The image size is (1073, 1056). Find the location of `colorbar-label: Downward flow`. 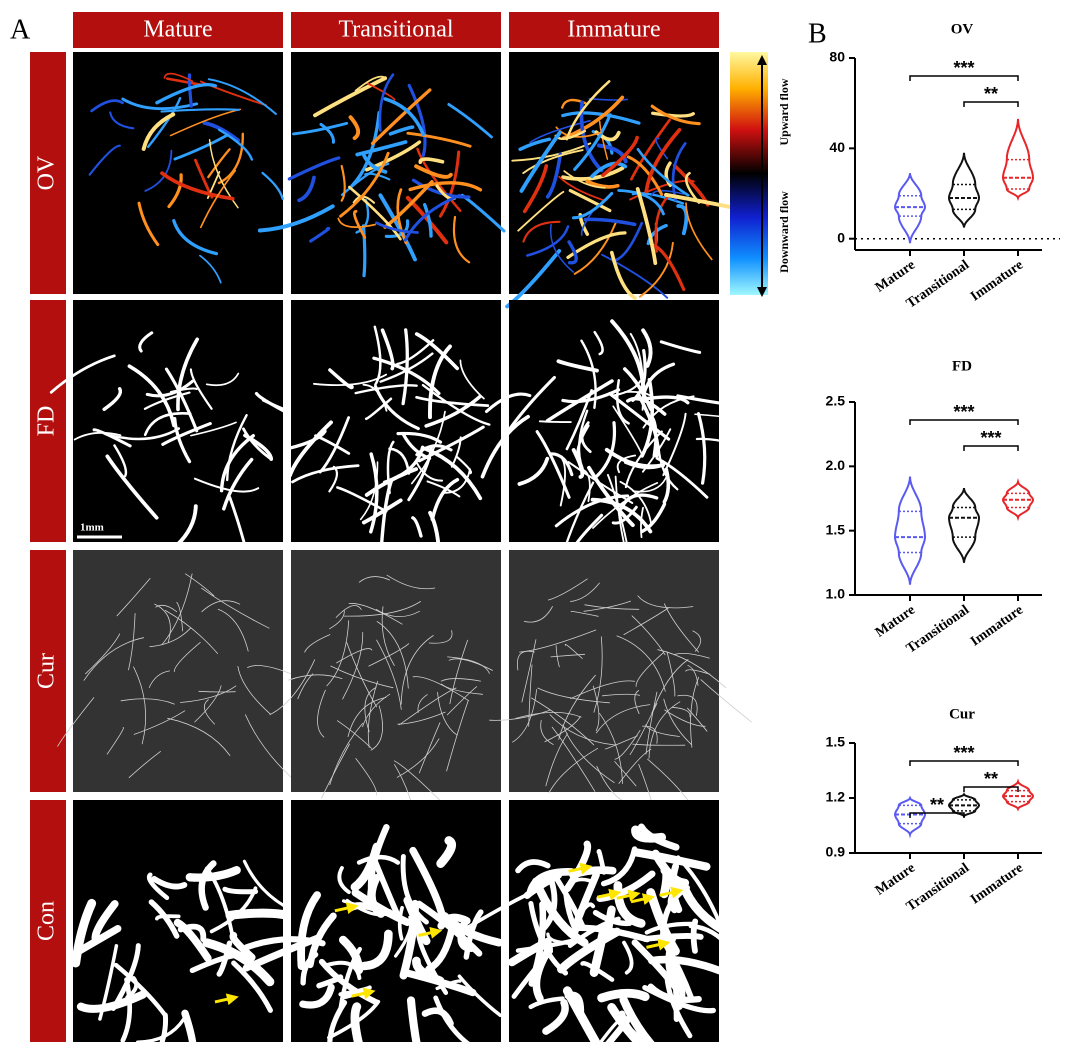

colorbar-label: Downward flow is located at coordinates (784, 232).